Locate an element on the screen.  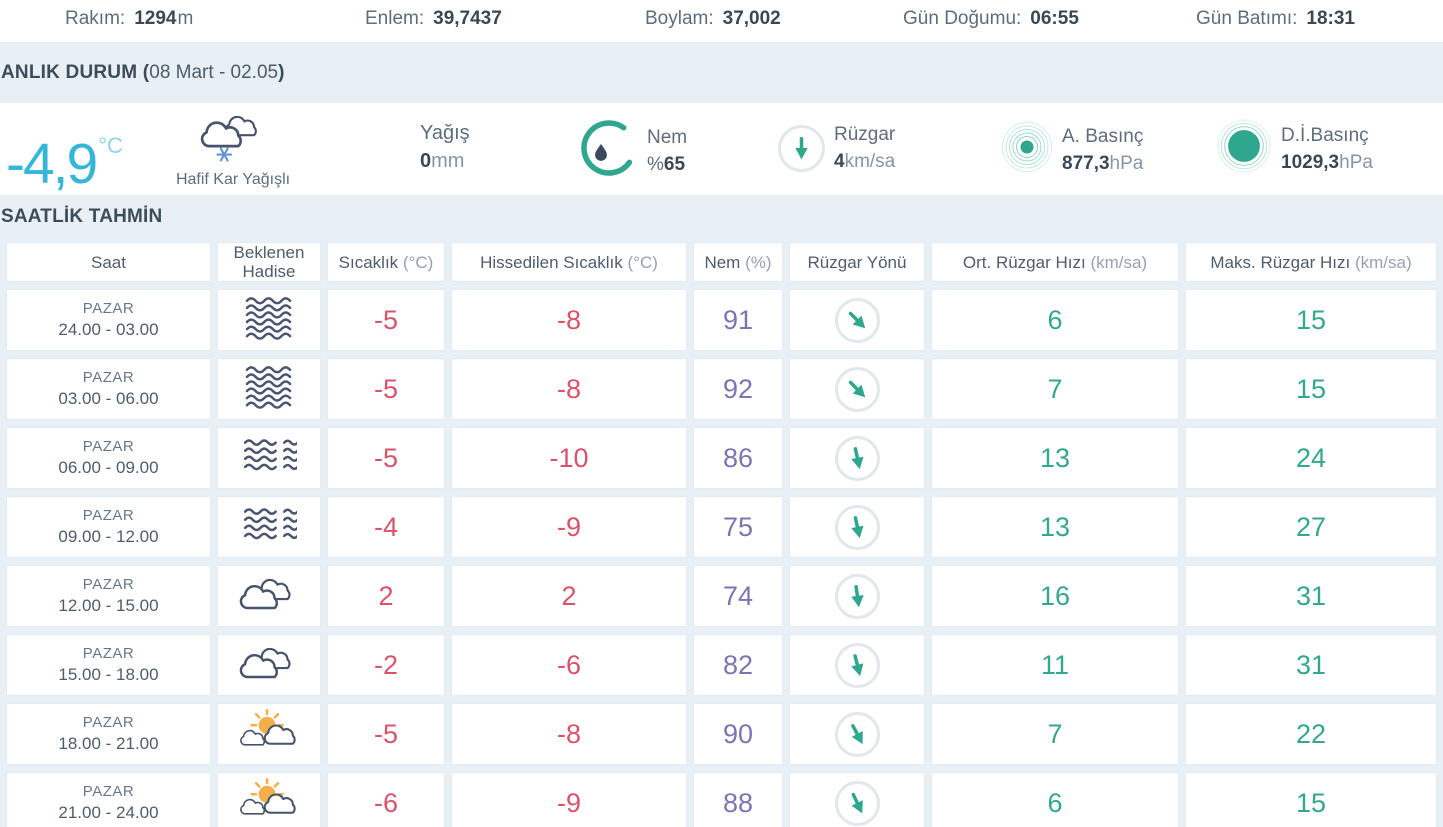
col-header-ort-hiz: Ort. Rüzgar Hızı (km/sa) is located at coordinates (1055, 262).